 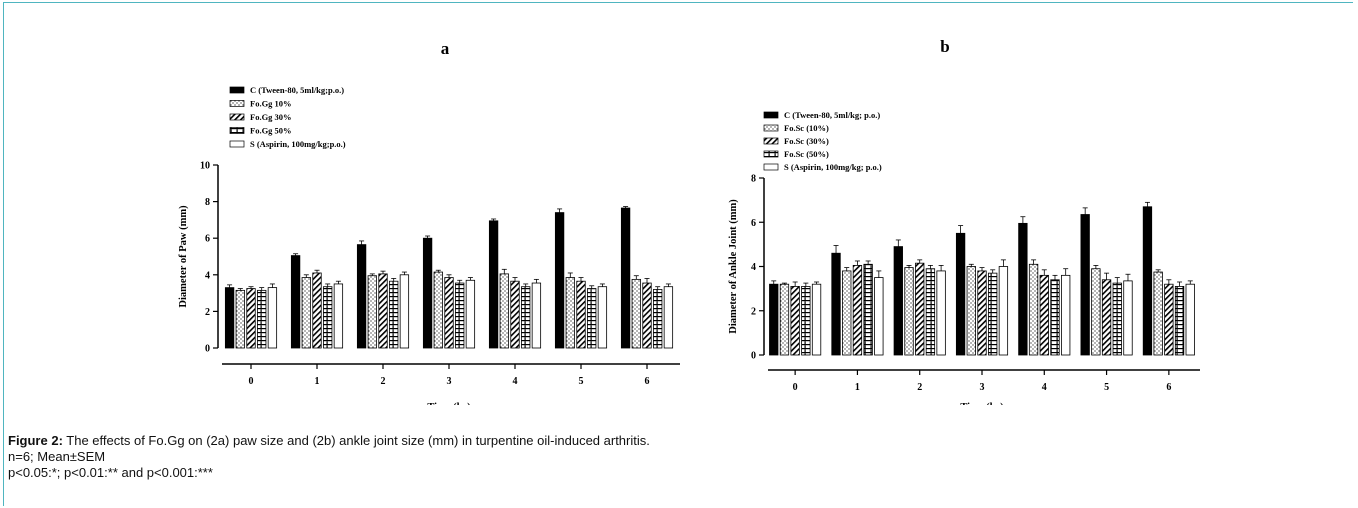 I want to click on chart-title: b, so click(x=944, y=46).